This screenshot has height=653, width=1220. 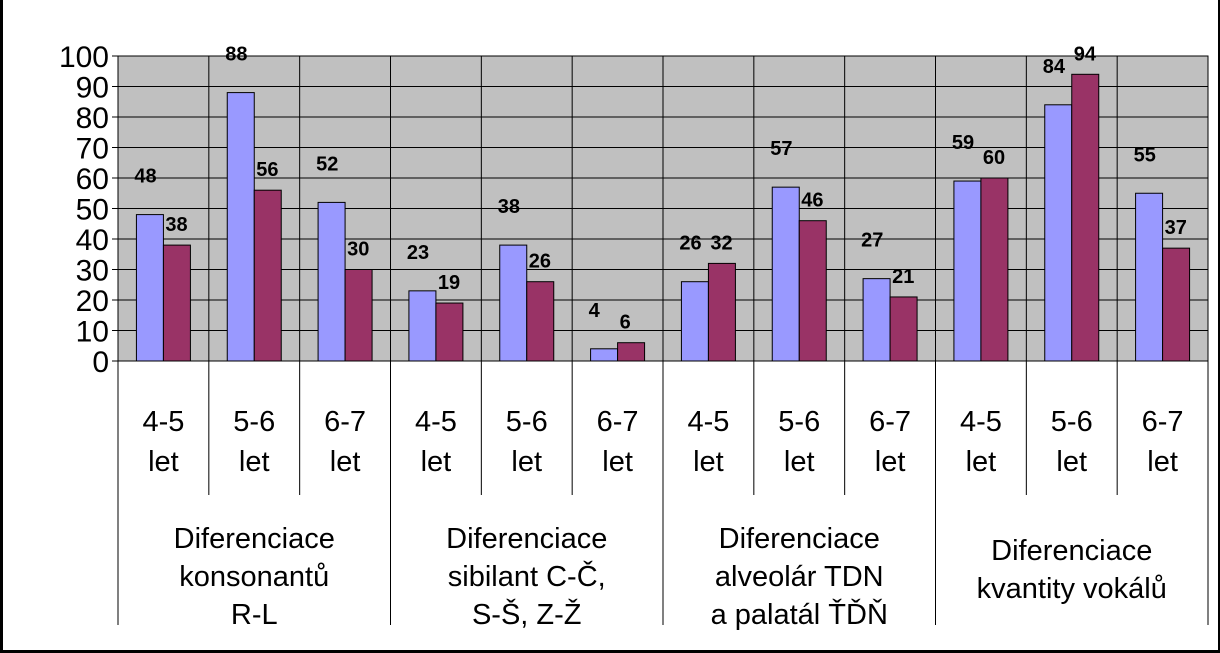 I want to click on data-label: 55, so click(x=1145, y=155).